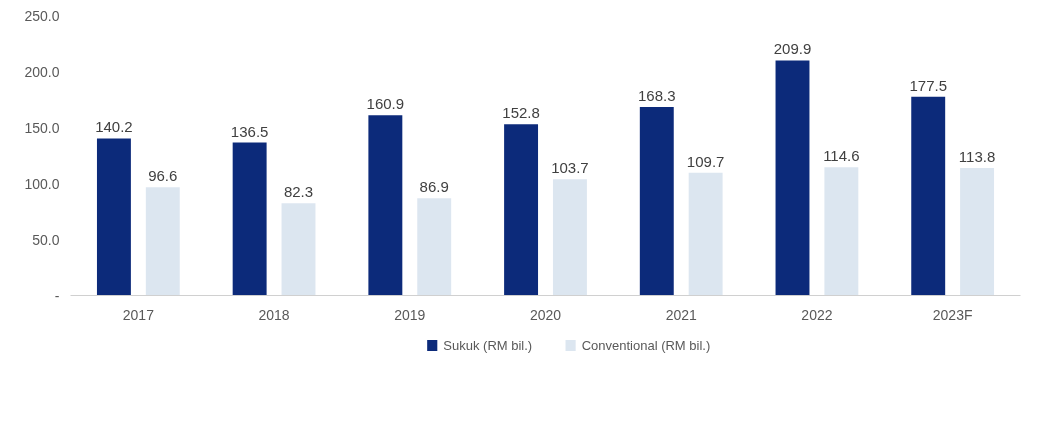 The width and height of the screenshot is (1045, 422). What do you see at coordinates (298, 192) in the screenshot?
I see `data-label: 82.3` at bounding box center [298, 192].